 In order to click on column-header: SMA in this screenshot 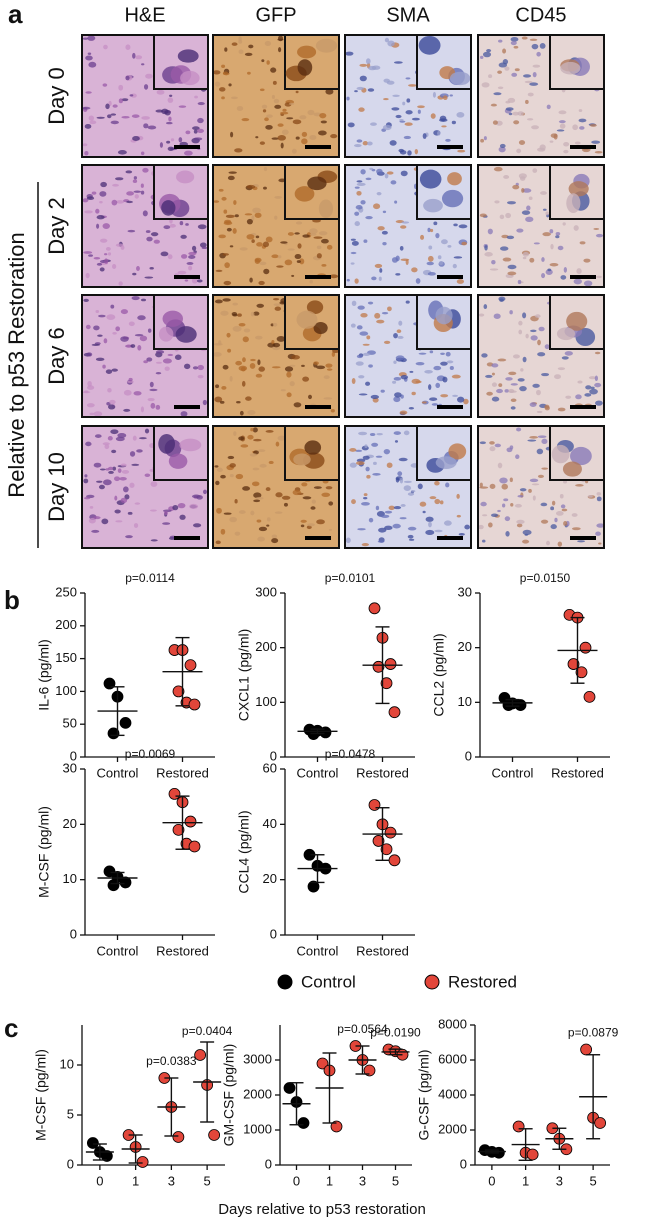, I will do `click(408, 15)`.